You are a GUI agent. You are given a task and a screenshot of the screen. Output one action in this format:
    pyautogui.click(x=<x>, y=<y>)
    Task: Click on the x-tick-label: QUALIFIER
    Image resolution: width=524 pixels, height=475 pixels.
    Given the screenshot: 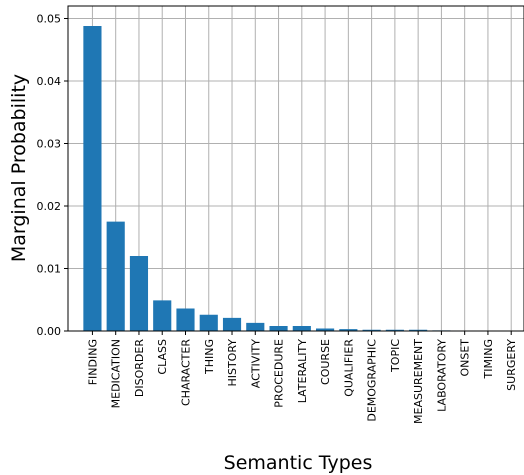 What is the action you would take?
    pyautogui.click(x=348, y=368)
    